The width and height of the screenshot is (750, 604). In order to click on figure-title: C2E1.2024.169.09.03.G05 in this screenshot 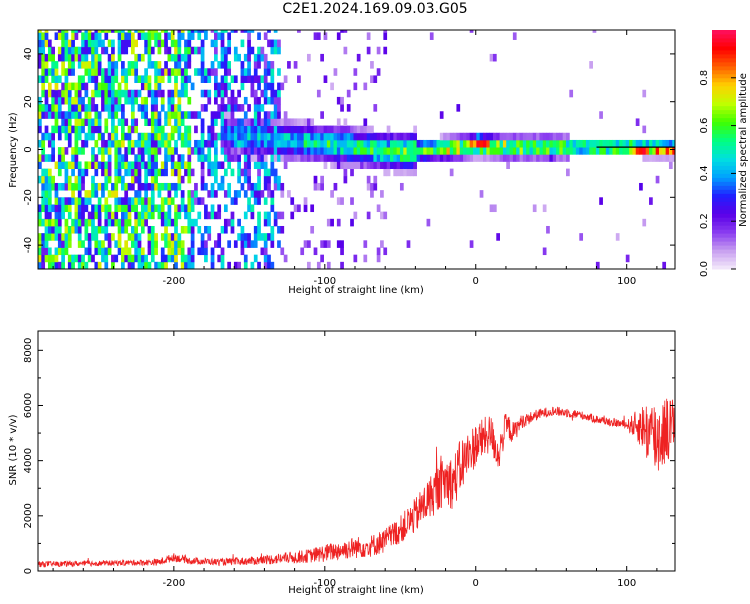, I will do `click(375, 9)`.